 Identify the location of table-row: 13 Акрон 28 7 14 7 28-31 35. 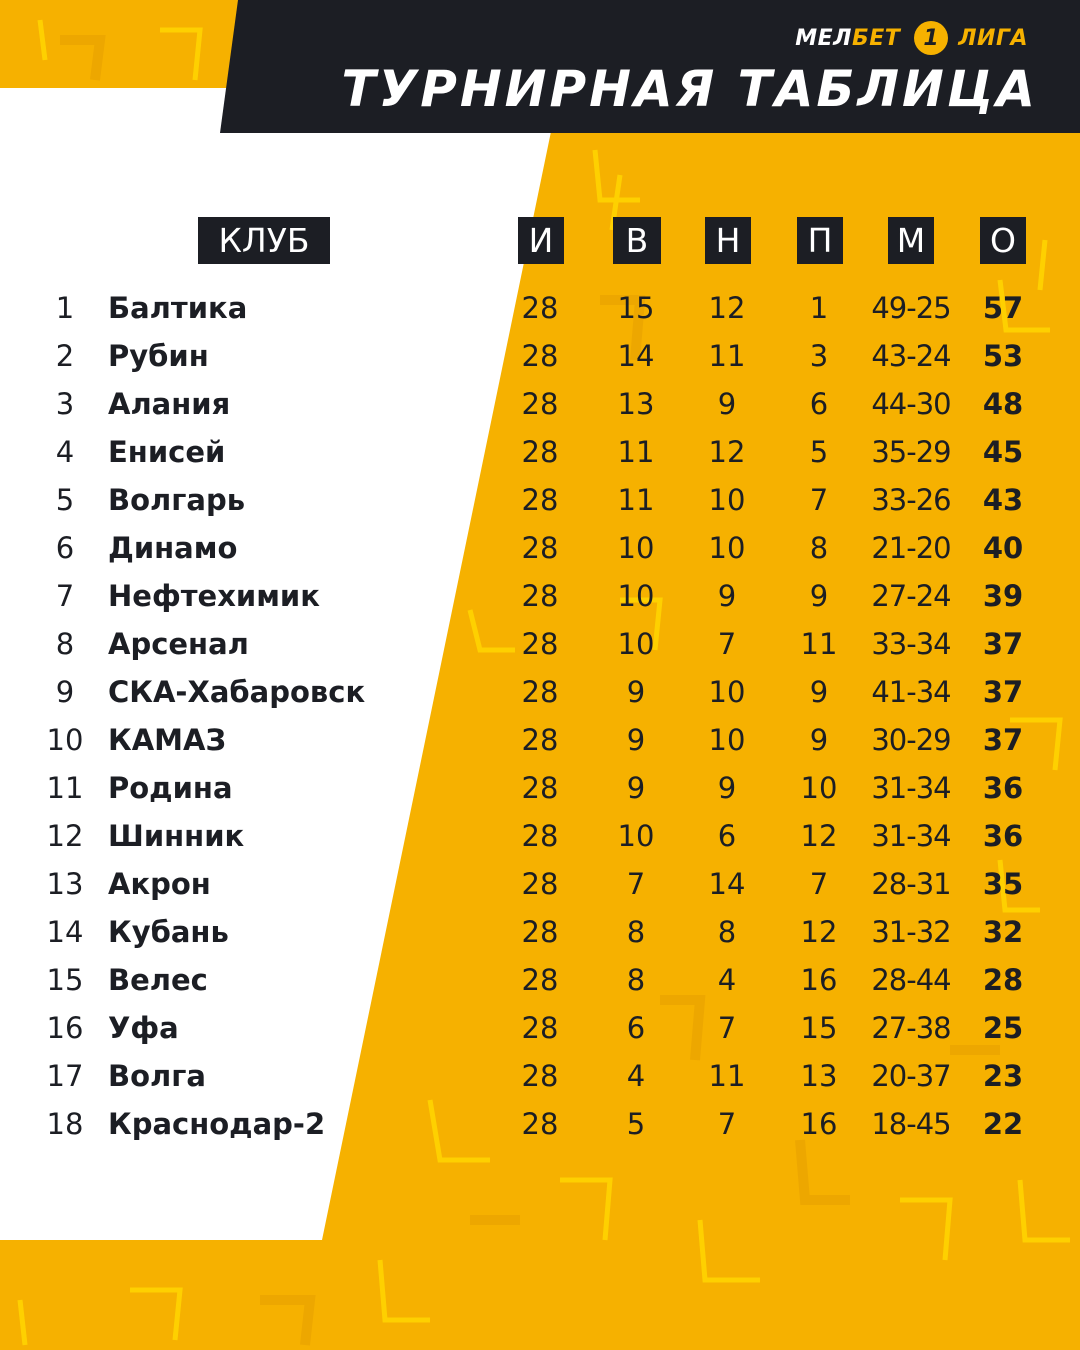
(540, 884).